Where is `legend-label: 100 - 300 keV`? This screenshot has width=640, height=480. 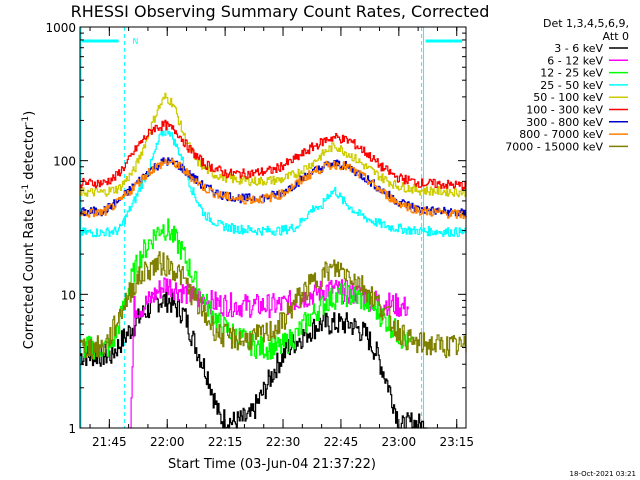 legend-label: 100 - 300 keV is located at coordinates (564, 110).